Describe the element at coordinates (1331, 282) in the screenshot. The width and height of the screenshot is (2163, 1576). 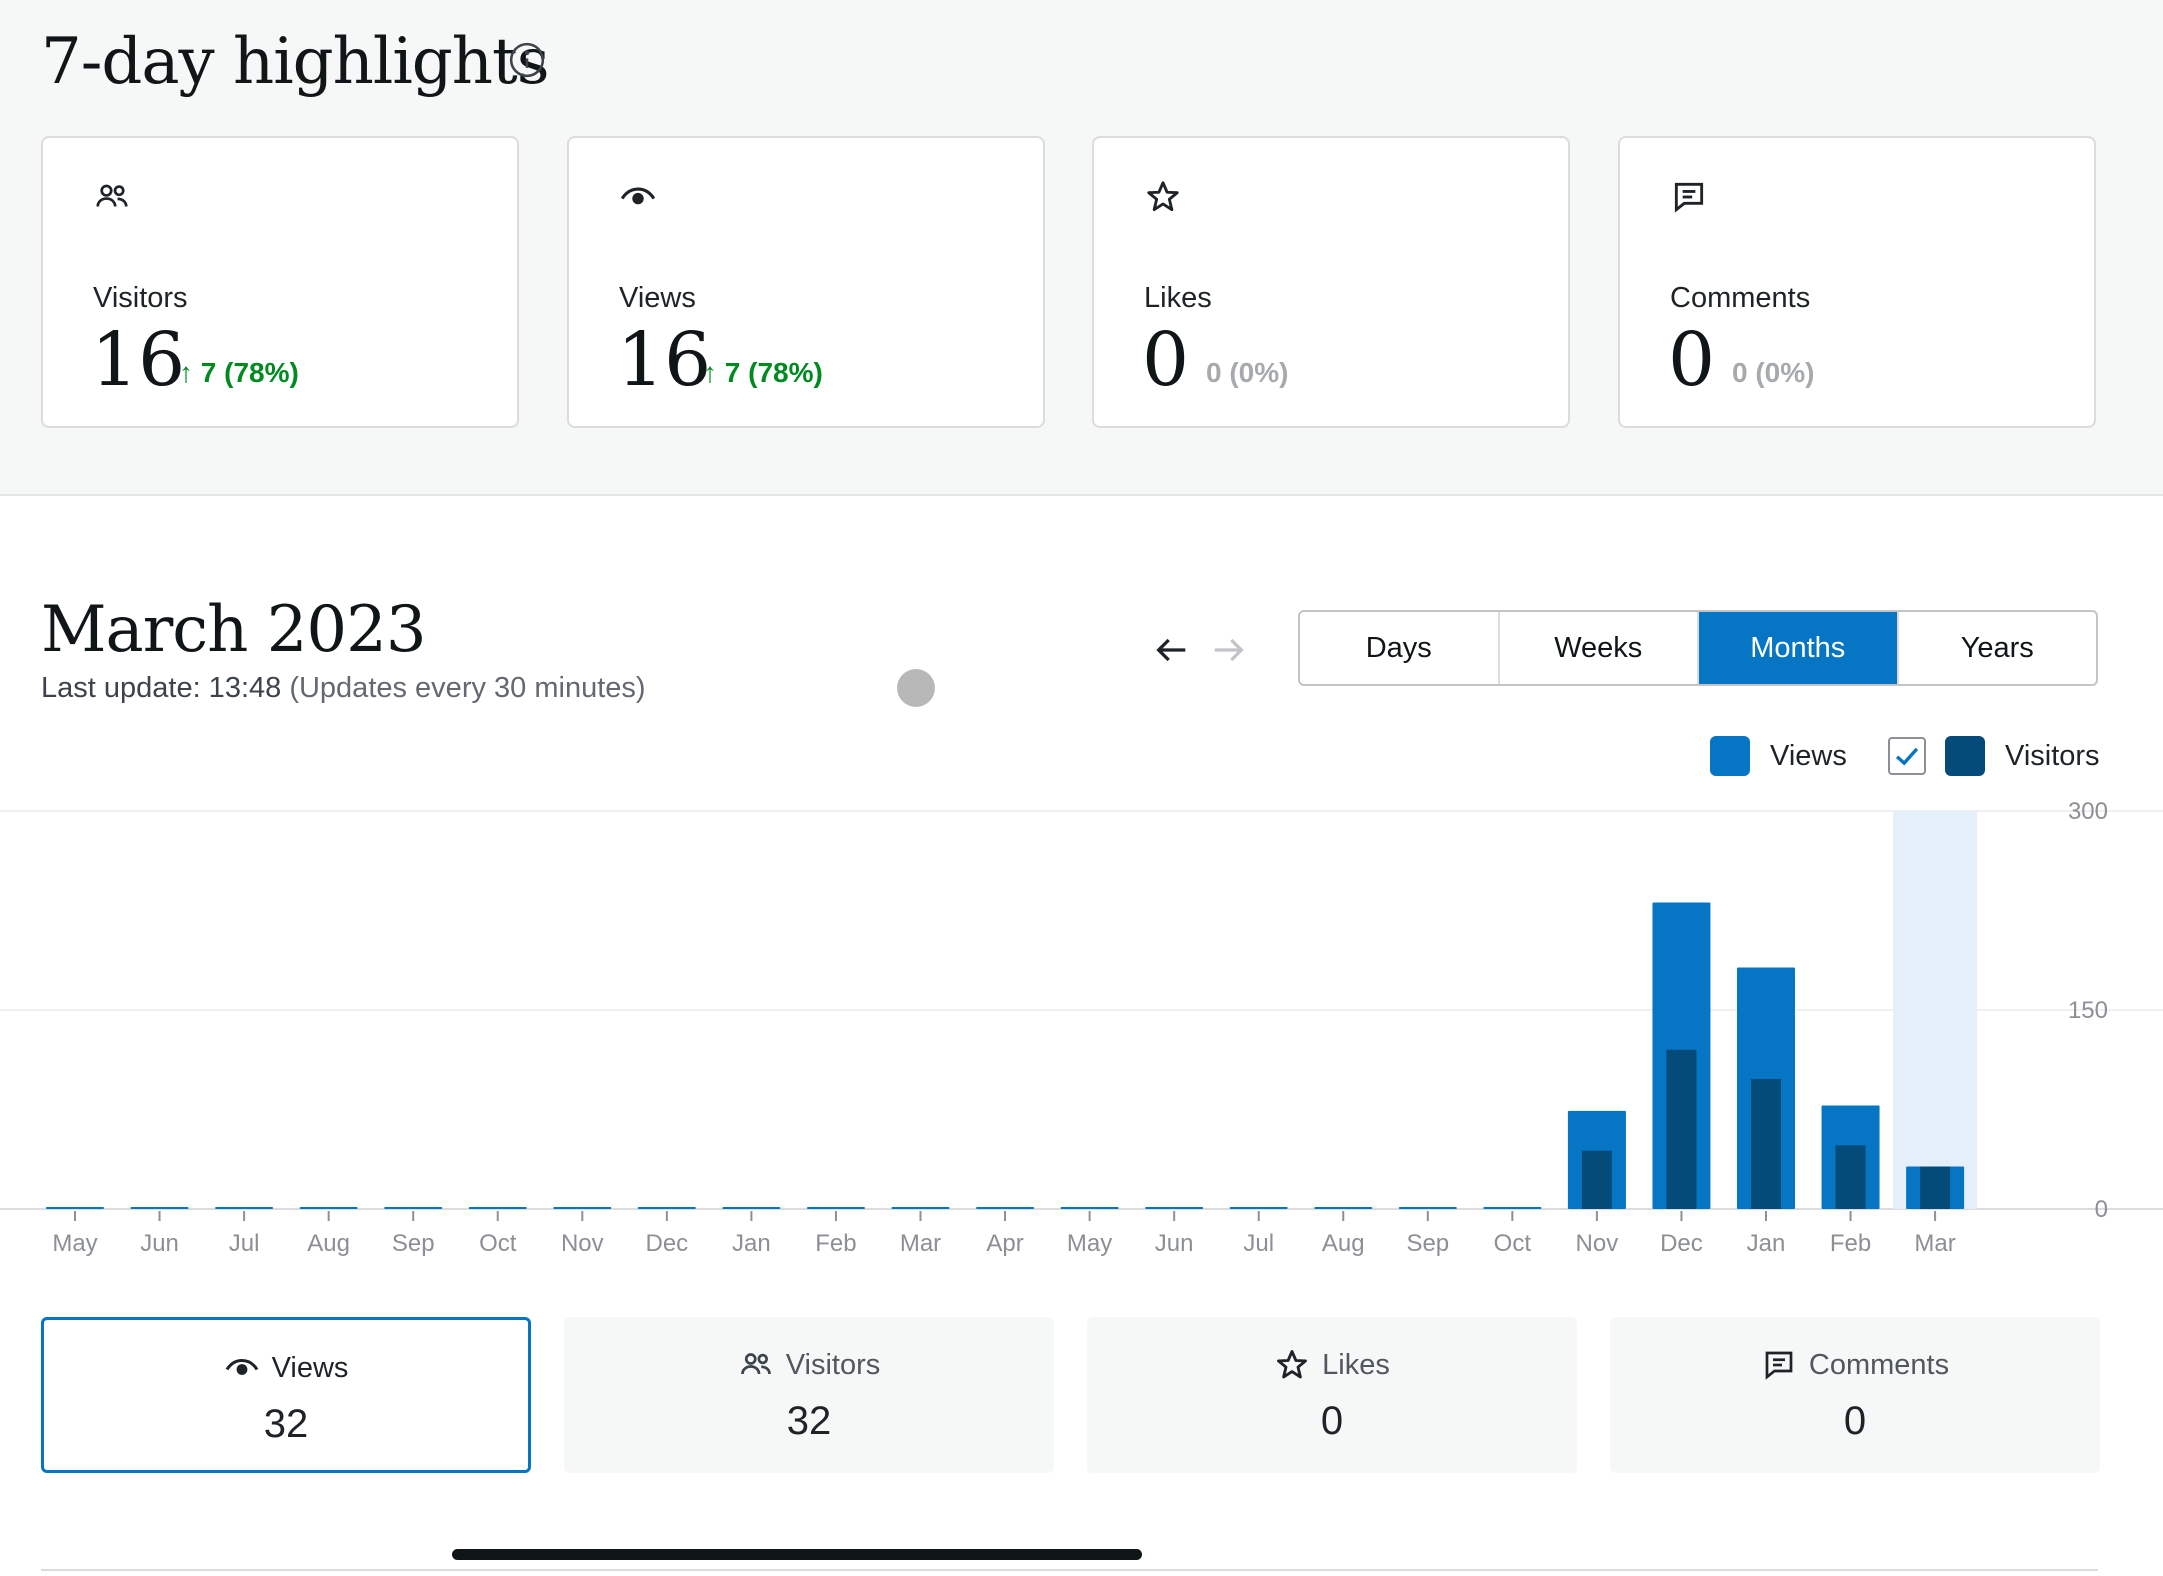
I see `highlight-card-likes: Likes 0 0 (0%)` at that location.